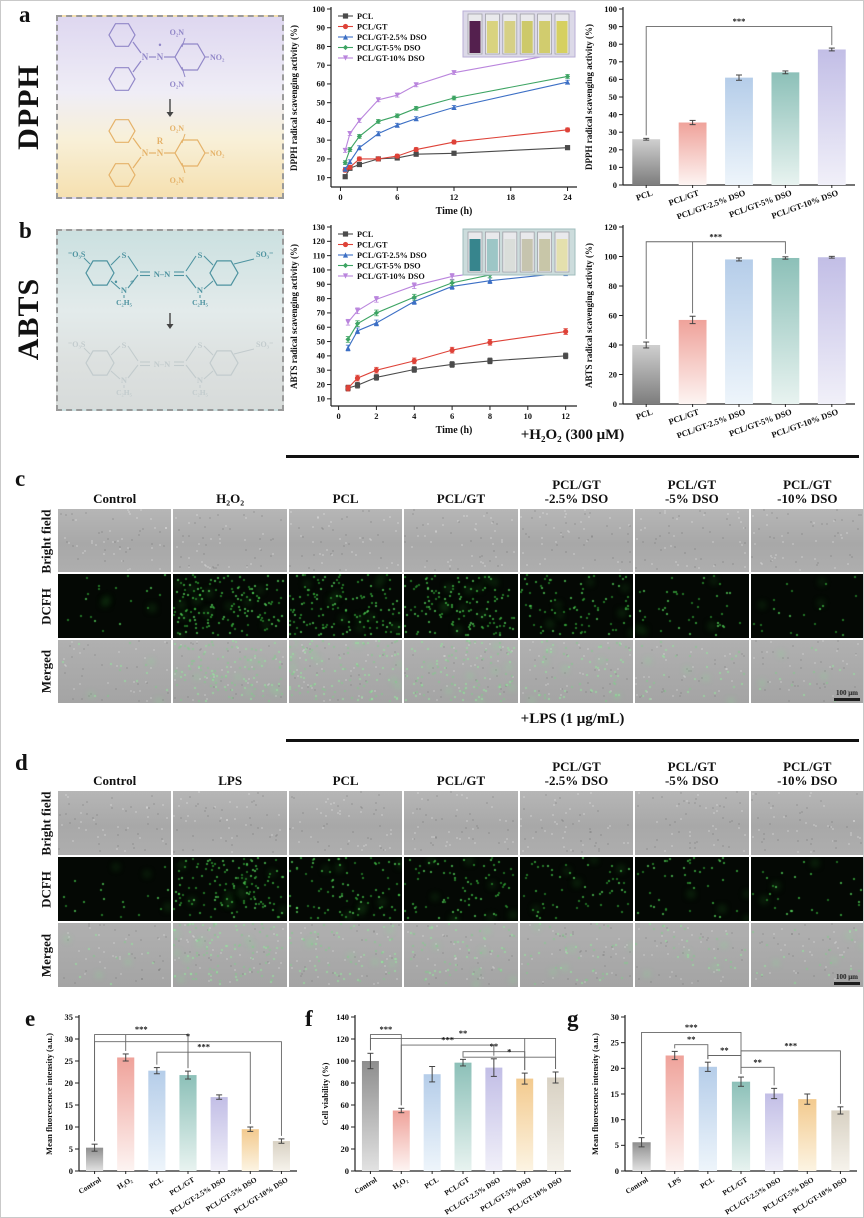 The height and width of the screenshot is (1218, 864). Describe the element at coordinates (46, 671) in the screenshot. I see `panel-c-row-label-merged: Merged` at that location.